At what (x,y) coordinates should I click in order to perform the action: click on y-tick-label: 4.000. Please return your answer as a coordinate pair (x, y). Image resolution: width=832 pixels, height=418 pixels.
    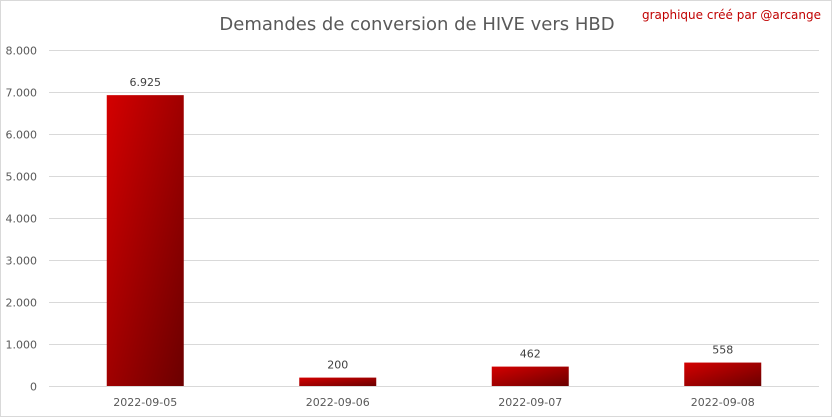
    Looking at the image, I should click on (22, 219).